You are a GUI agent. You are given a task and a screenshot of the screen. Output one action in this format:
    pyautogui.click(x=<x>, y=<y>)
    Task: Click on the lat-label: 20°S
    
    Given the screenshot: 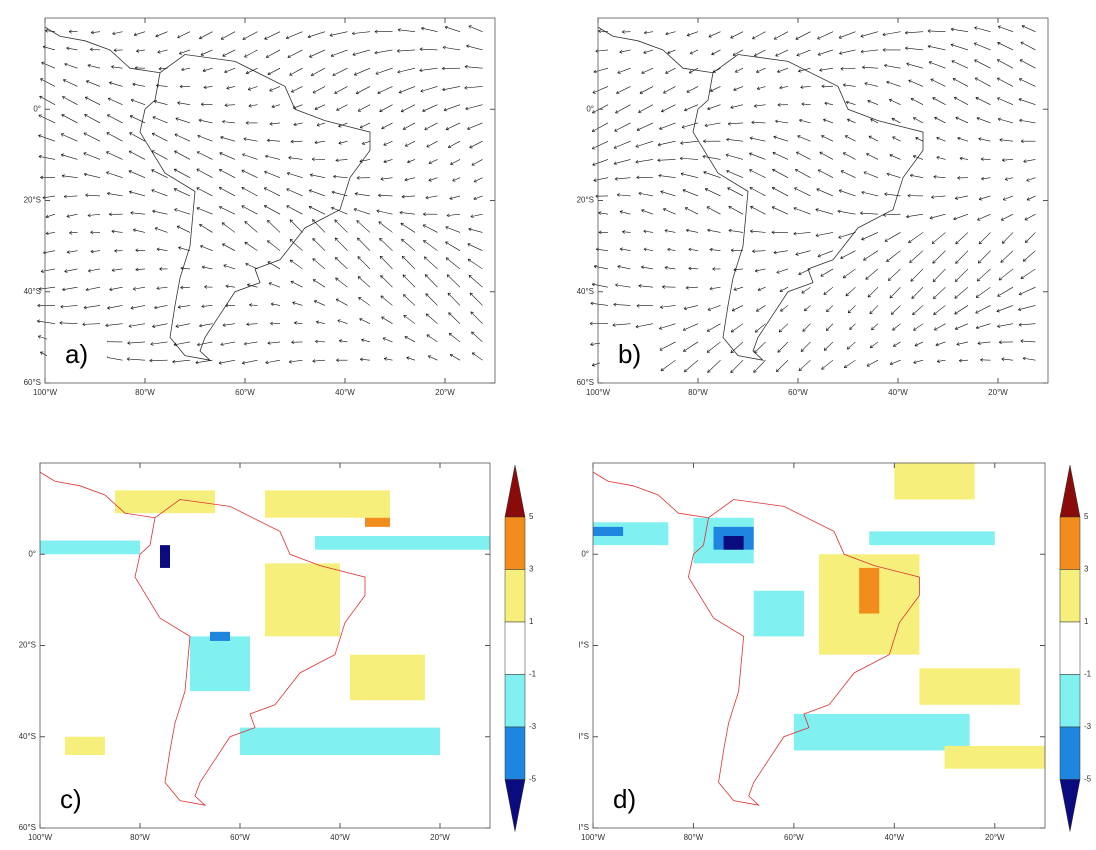 What is the action you would take?
    pyautogui.click(x=32, y=200)
    